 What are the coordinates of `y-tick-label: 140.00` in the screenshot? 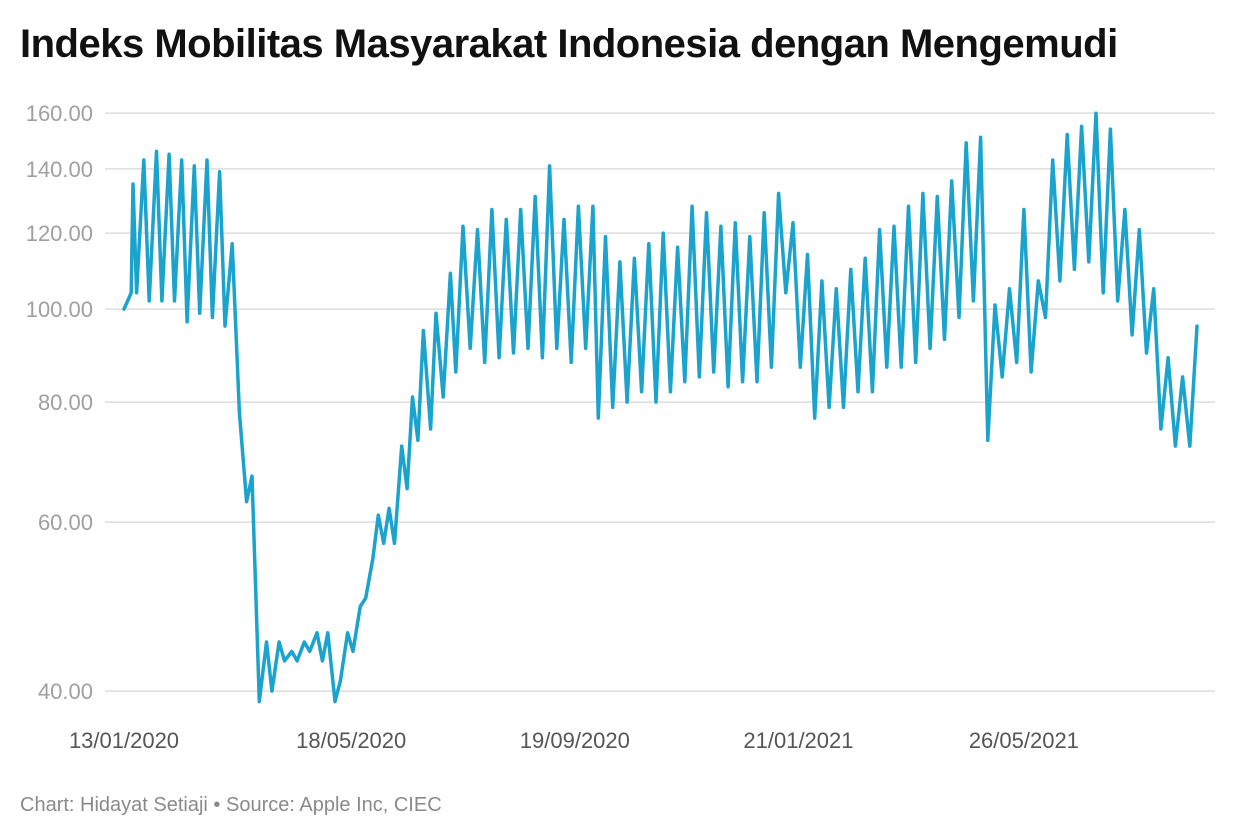 It's located at (59, 169).